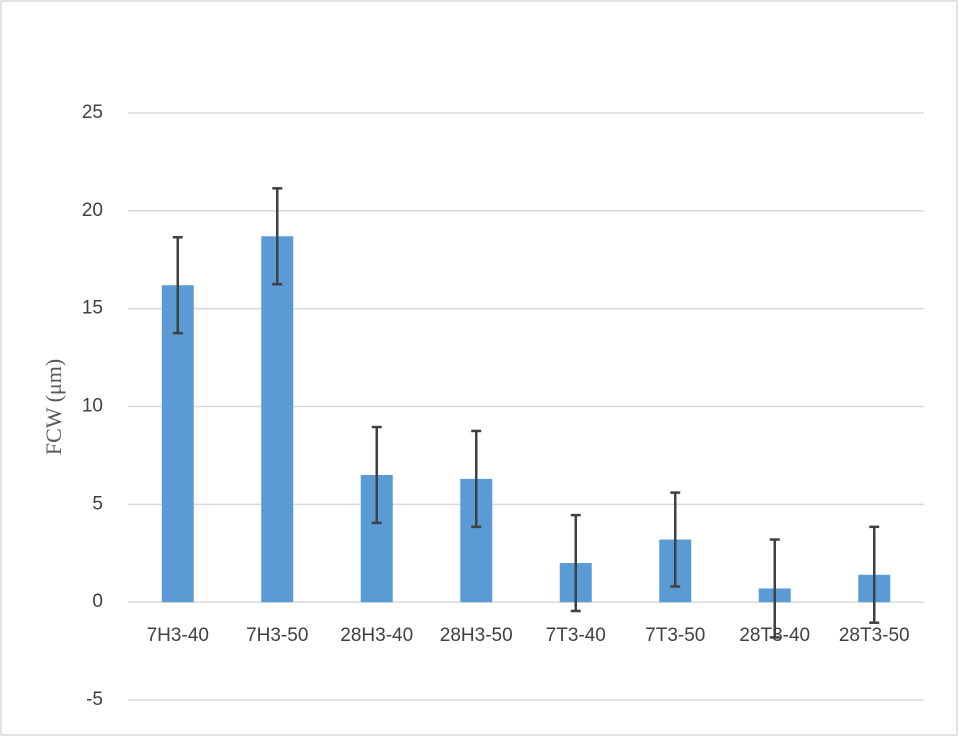 This screenshot has width=959, height=737. I want to click on x-tick-label: 7T3-50, so click(675, 635).